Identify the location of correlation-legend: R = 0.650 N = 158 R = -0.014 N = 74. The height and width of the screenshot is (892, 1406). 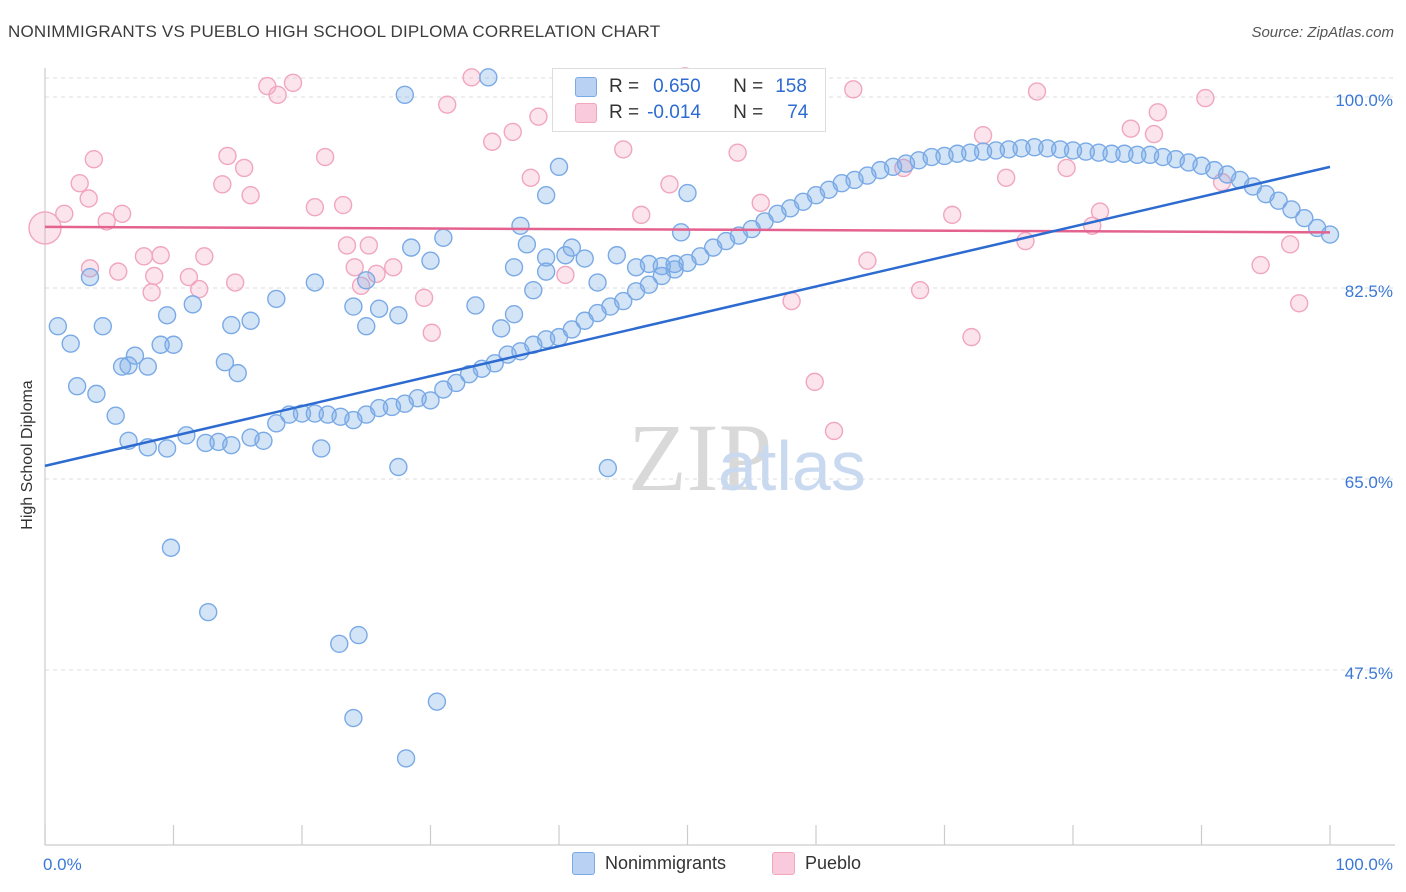
(689, 100).